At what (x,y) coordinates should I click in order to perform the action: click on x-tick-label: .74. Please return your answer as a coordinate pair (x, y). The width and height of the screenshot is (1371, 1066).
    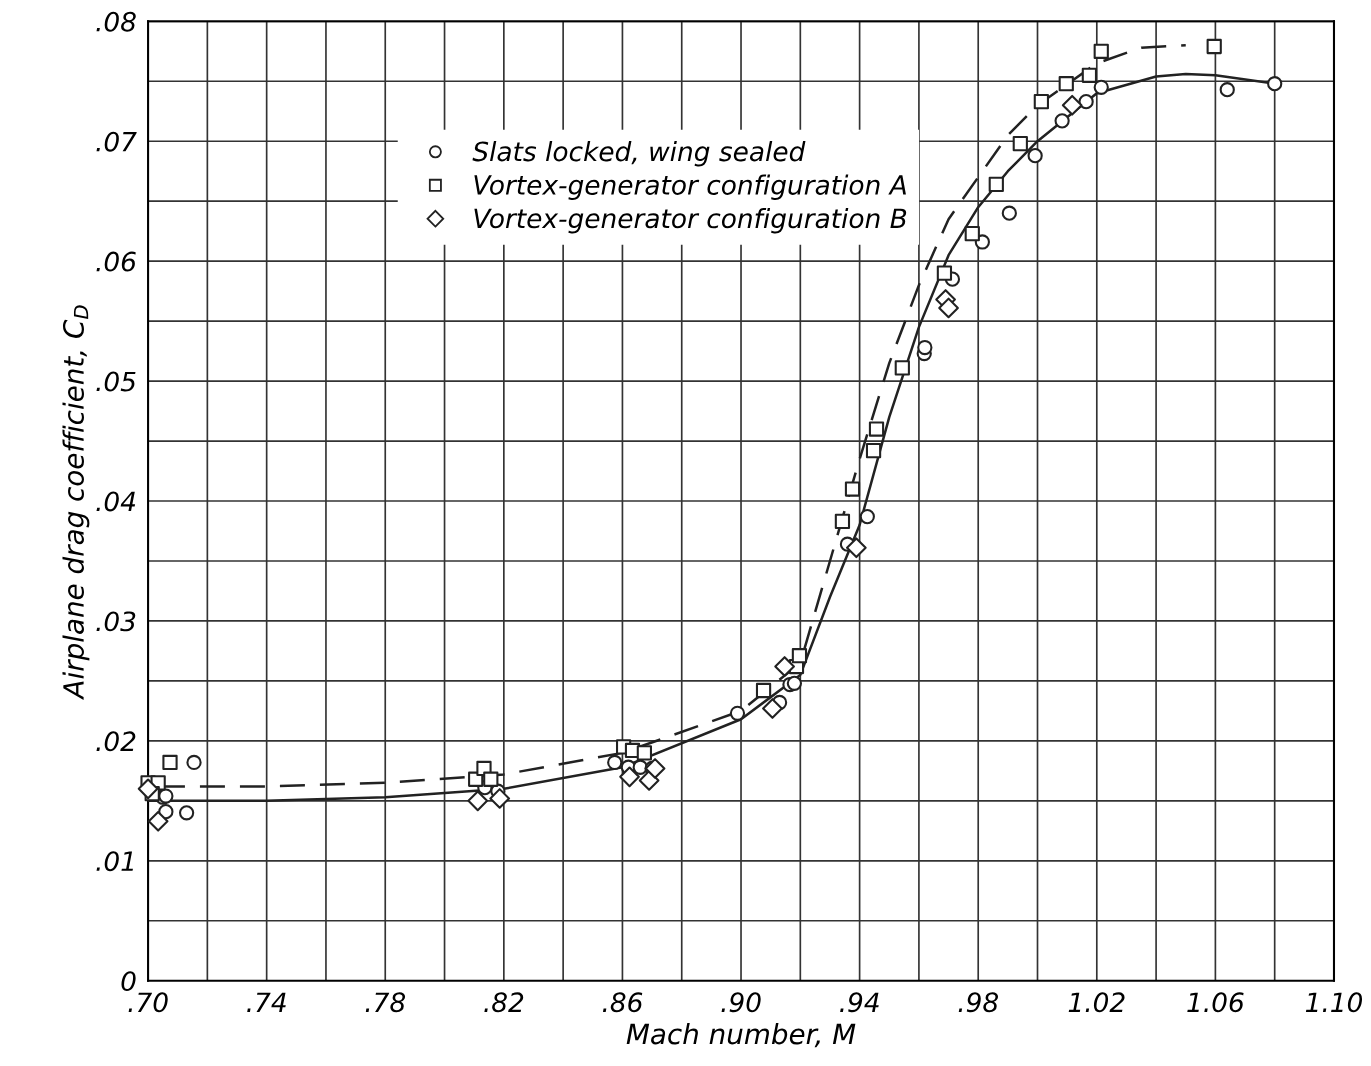
    Looking at the image, I should click on (266, 1002).